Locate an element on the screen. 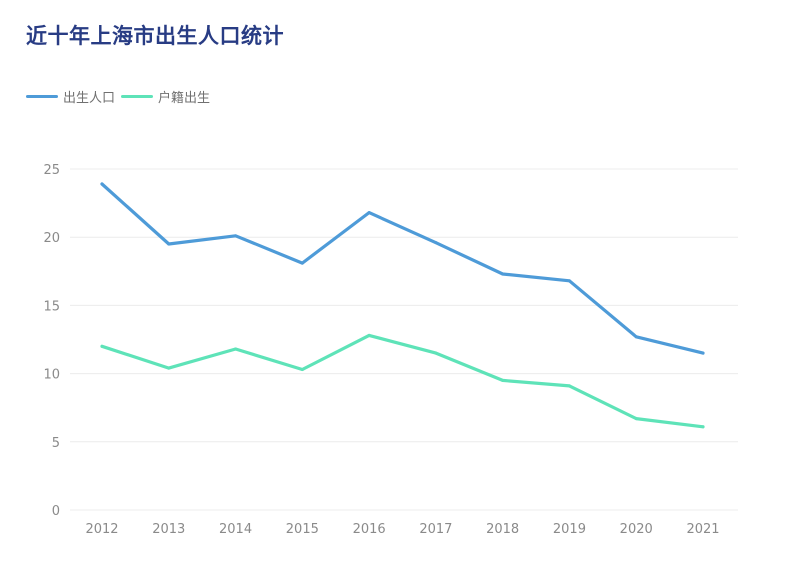  x-tick-label: 2014 is located at coordinates (235, 529).